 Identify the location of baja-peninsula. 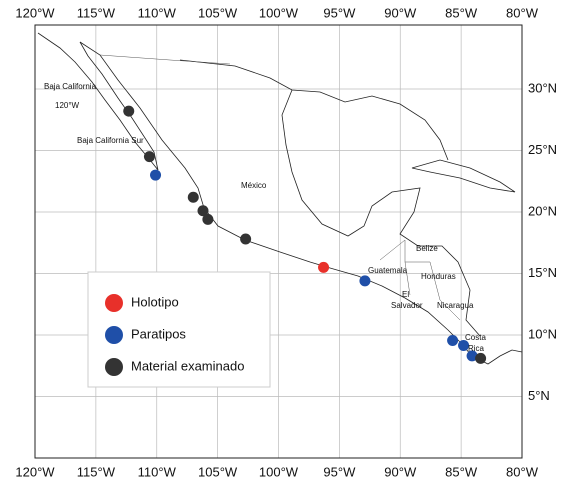
(98, 101).